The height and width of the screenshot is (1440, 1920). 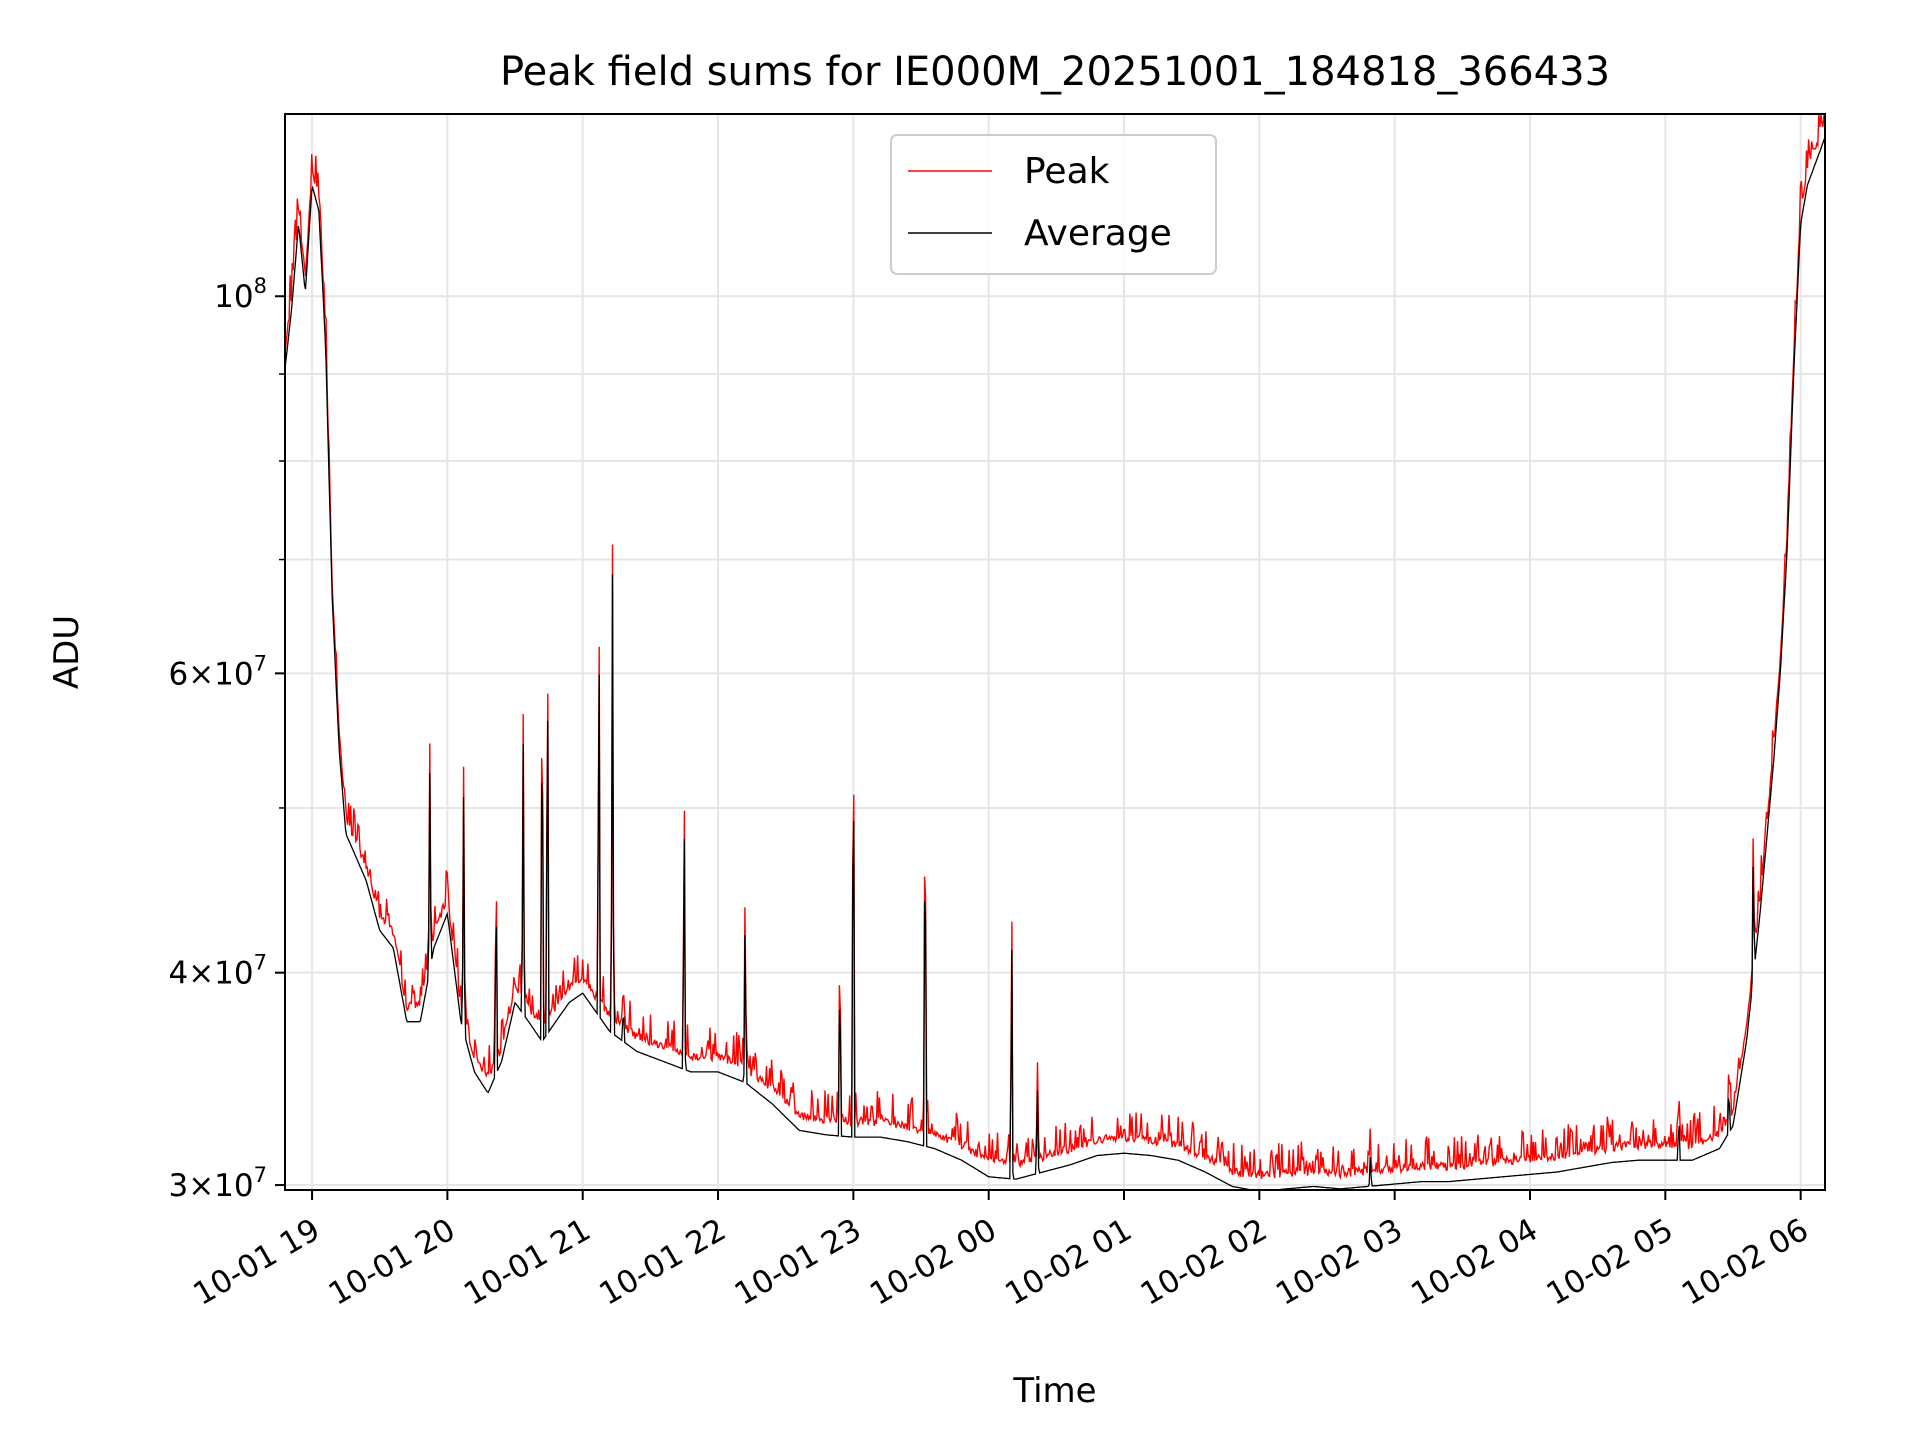 I want to click on y-tick-label-0: 3×107, so click(x=217, y=1183).